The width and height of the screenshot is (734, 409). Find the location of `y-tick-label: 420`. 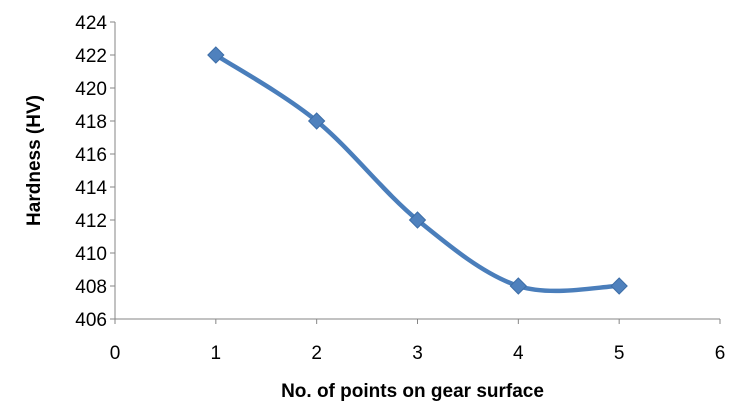

y-tick-label: 420 is located at coordinates (91, 89).